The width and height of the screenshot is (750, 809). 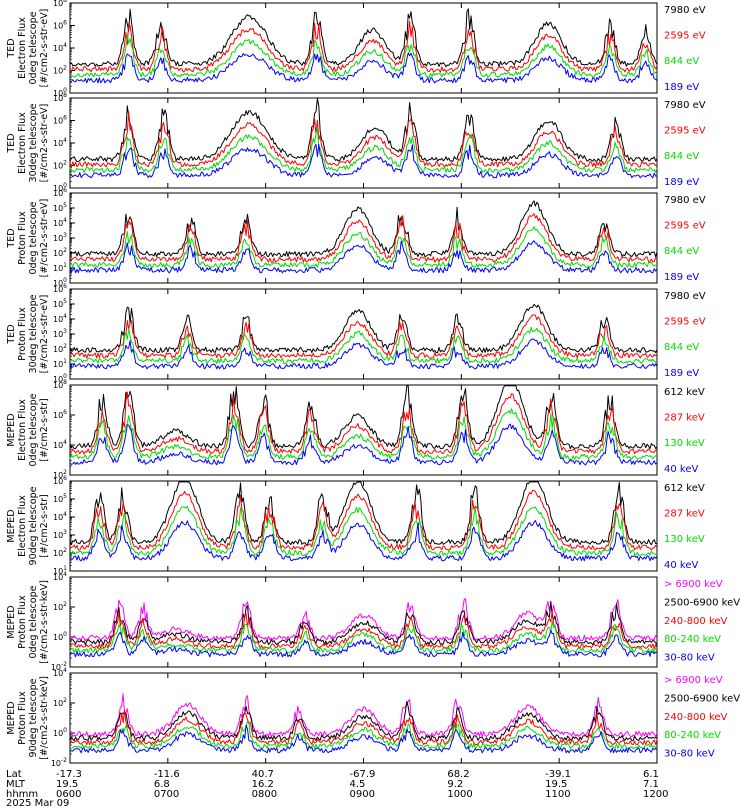 What do you see at coordinates (692, 735) in the screenshot?
I see `legend-channel: 80-240 keV` at bounding box center [692, 735].